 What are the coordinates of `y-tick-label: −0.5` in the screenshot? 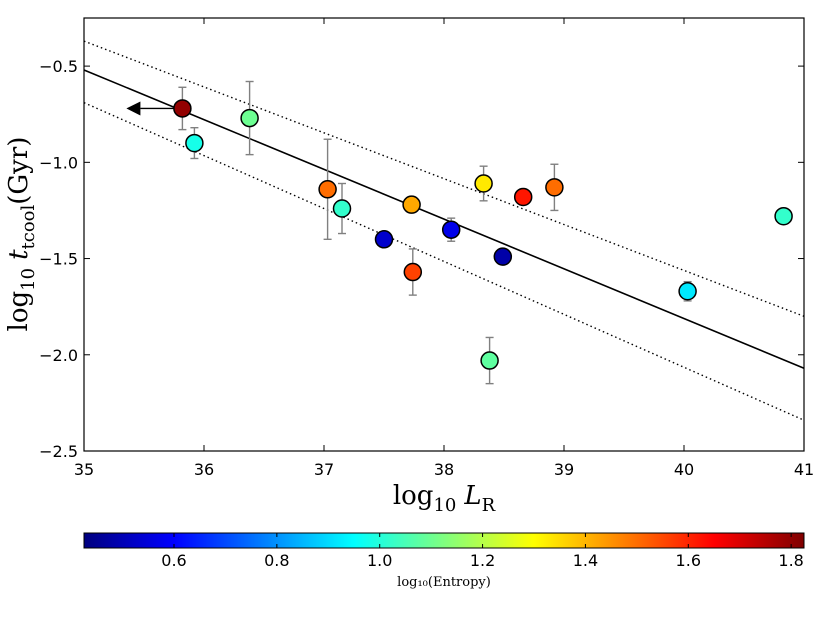 It's located at (58, 66).